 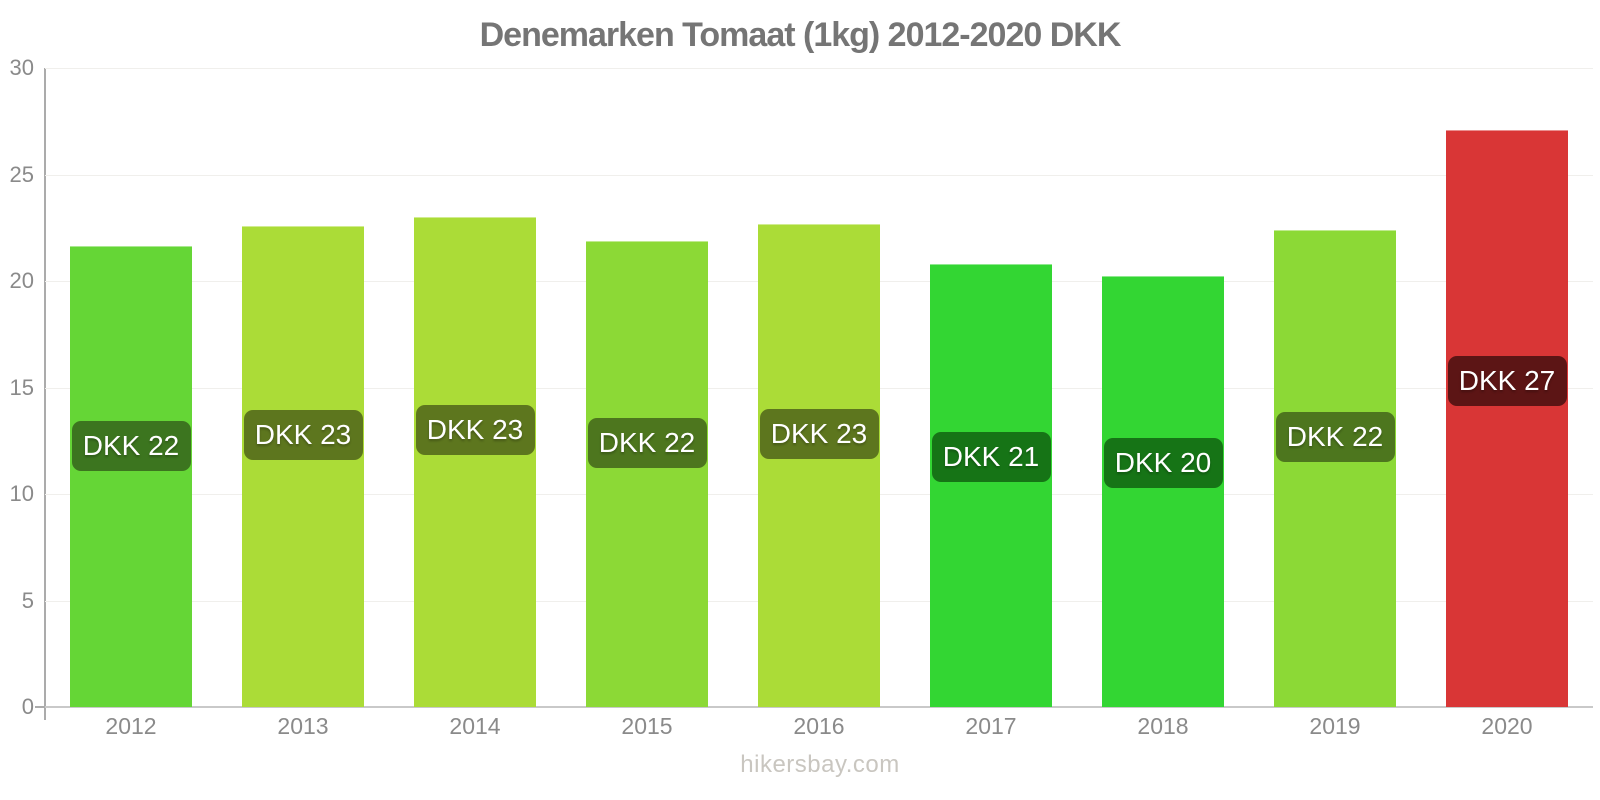 What do you see at coordinates (303, 435) in the screenshot?
I see `value-badge-2013: DKK 23` at bounding box center [303, 435].